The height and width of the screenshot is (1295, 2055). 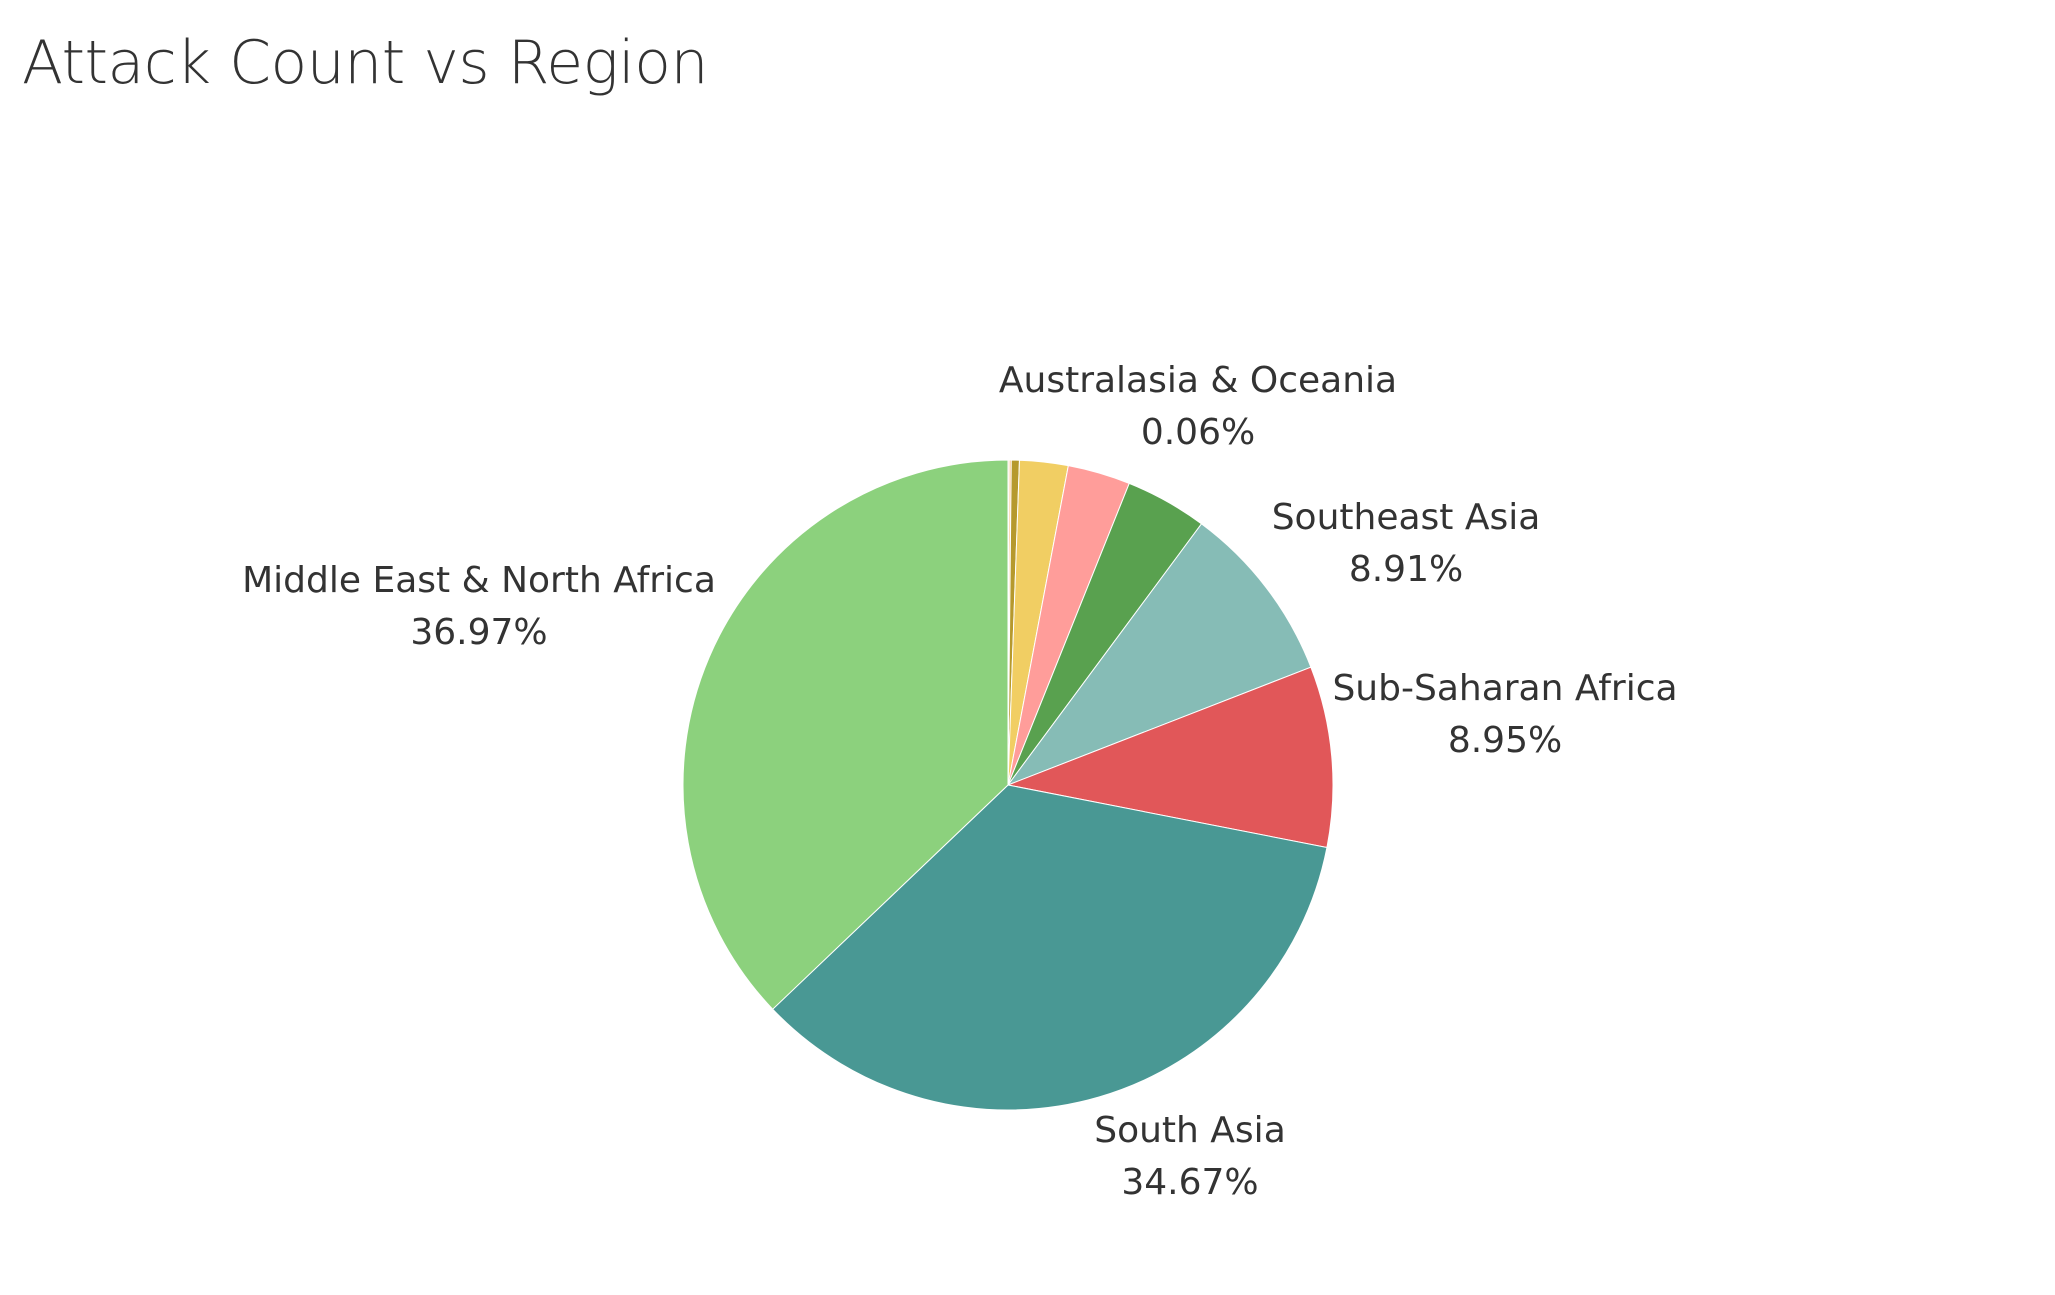 What do you see at coordinates (1198, 380) in the screenshot?
I see `label-name: Australasia & Oceania` at bounding box center [1198, 380].